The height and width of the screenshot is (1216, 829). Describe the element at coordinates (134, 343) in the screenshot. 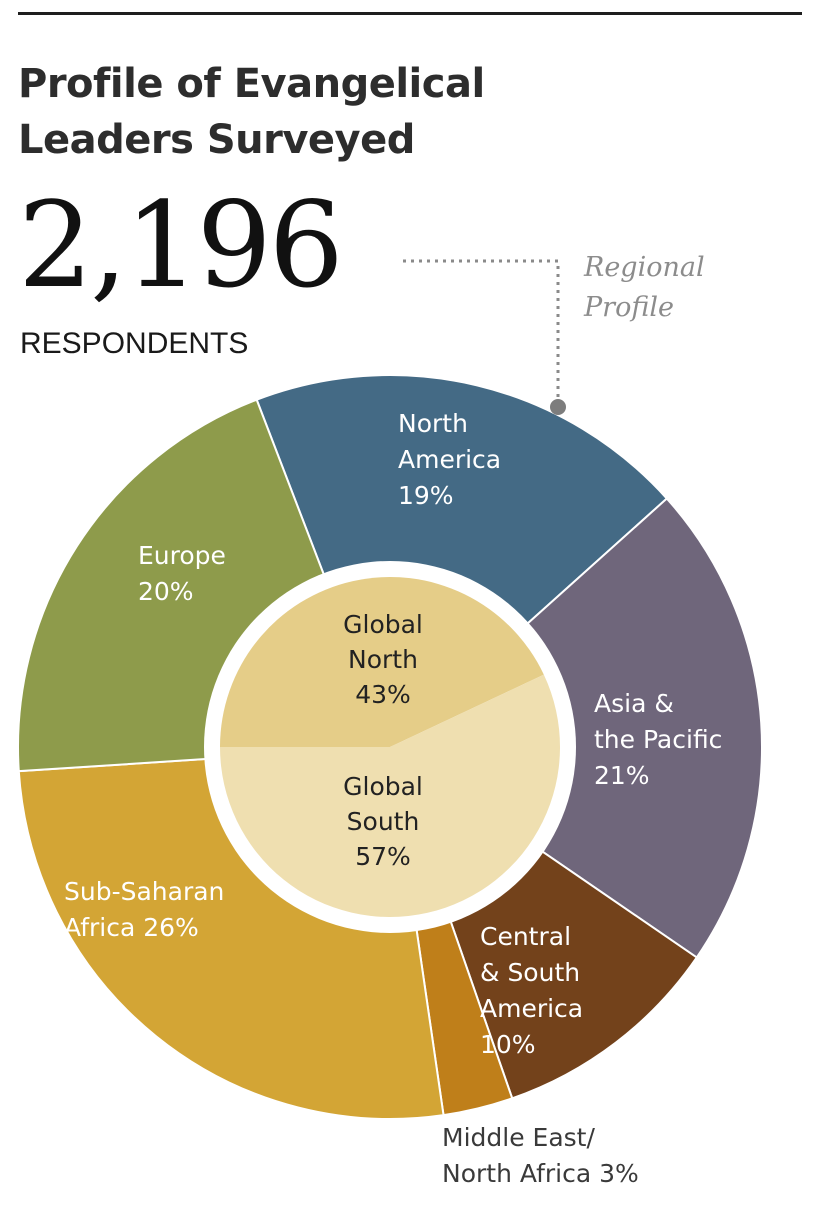

I see `respondent-label: RESPONDENTS` at that location.